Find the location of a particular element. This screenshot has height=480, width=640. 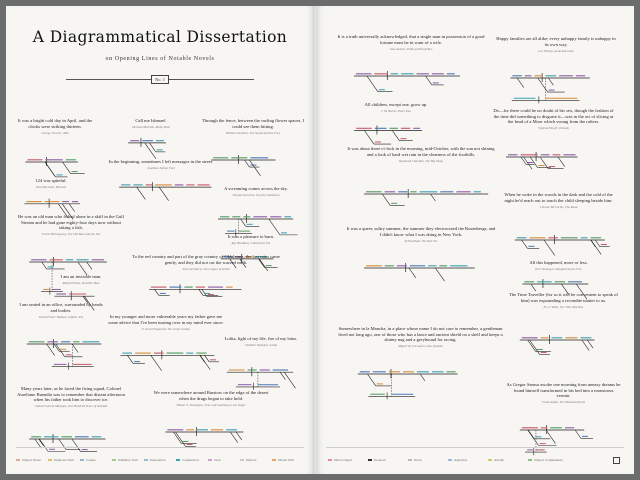

legend-label: Modal Verb is located at coordinates (286, 460).